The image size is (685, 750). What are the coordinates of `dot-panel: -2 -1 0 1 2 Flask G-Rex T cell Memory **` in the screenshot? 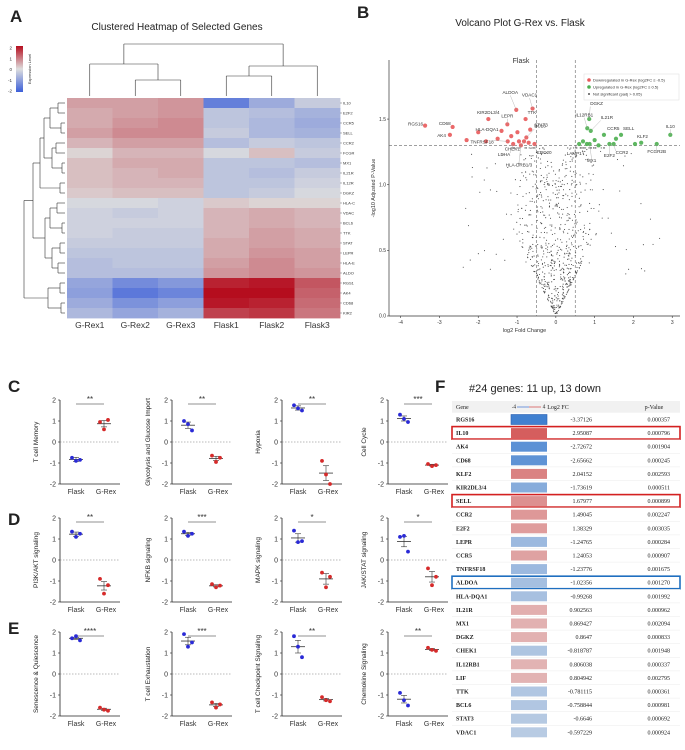 It's located at (76, 445).